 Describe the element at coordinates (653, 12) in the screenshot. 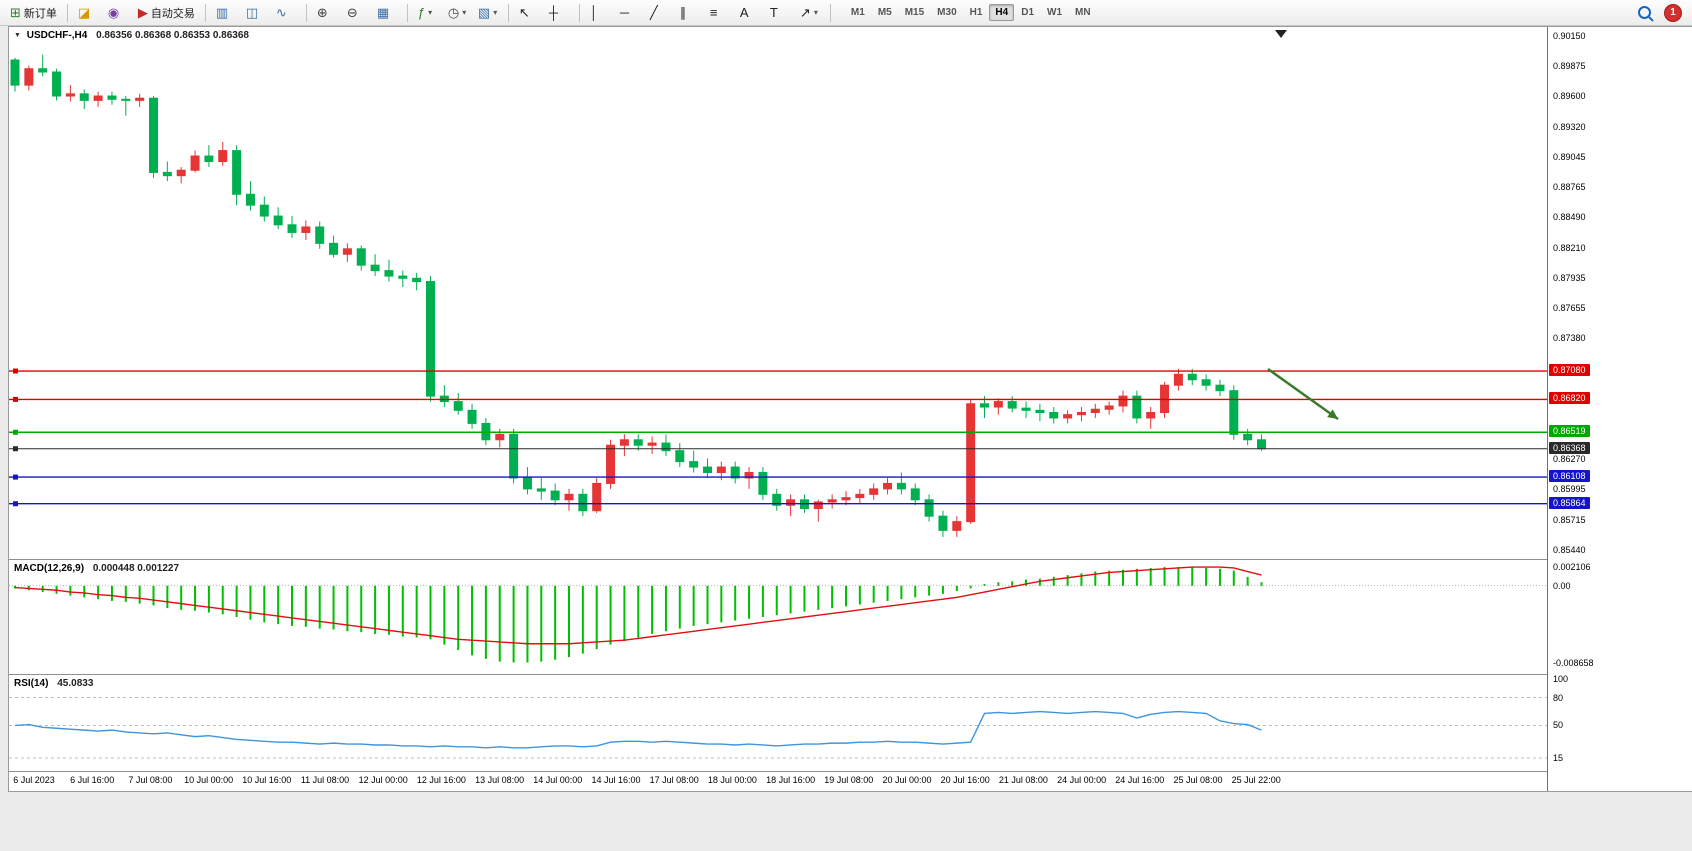

I see `trendline-icon: ╱` at that location.